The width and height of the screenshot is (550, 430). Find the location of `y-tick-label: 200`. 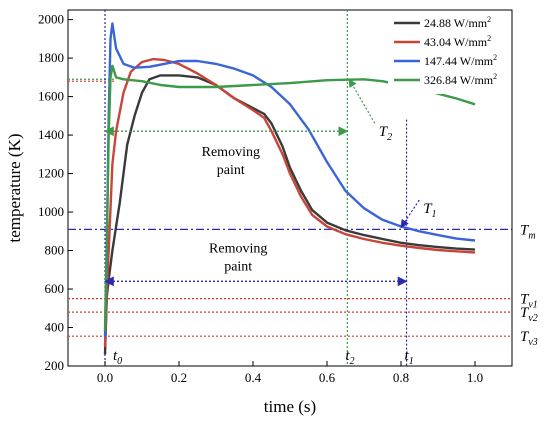

y-tick-label: 200 is located at coordinates (55, 365).